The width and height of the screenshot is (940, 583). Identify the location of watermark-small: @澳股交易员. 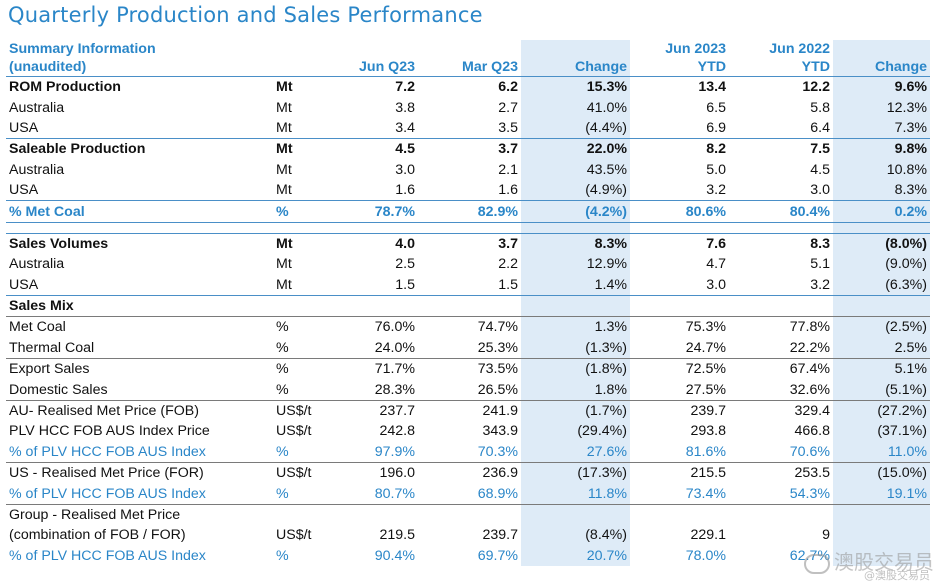
(897, 575).